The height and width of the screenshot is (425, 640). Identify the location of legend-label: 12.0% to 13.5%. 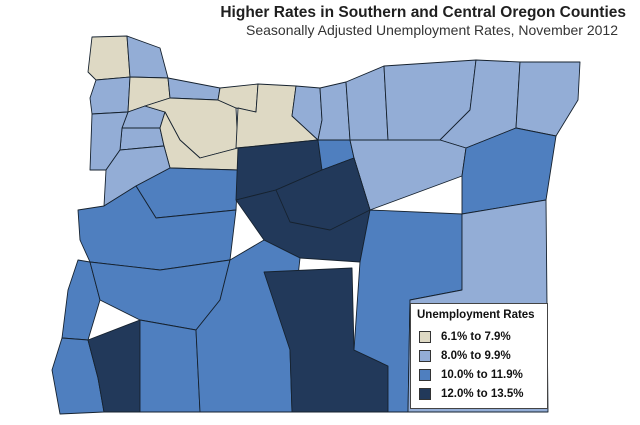
(482, 394).